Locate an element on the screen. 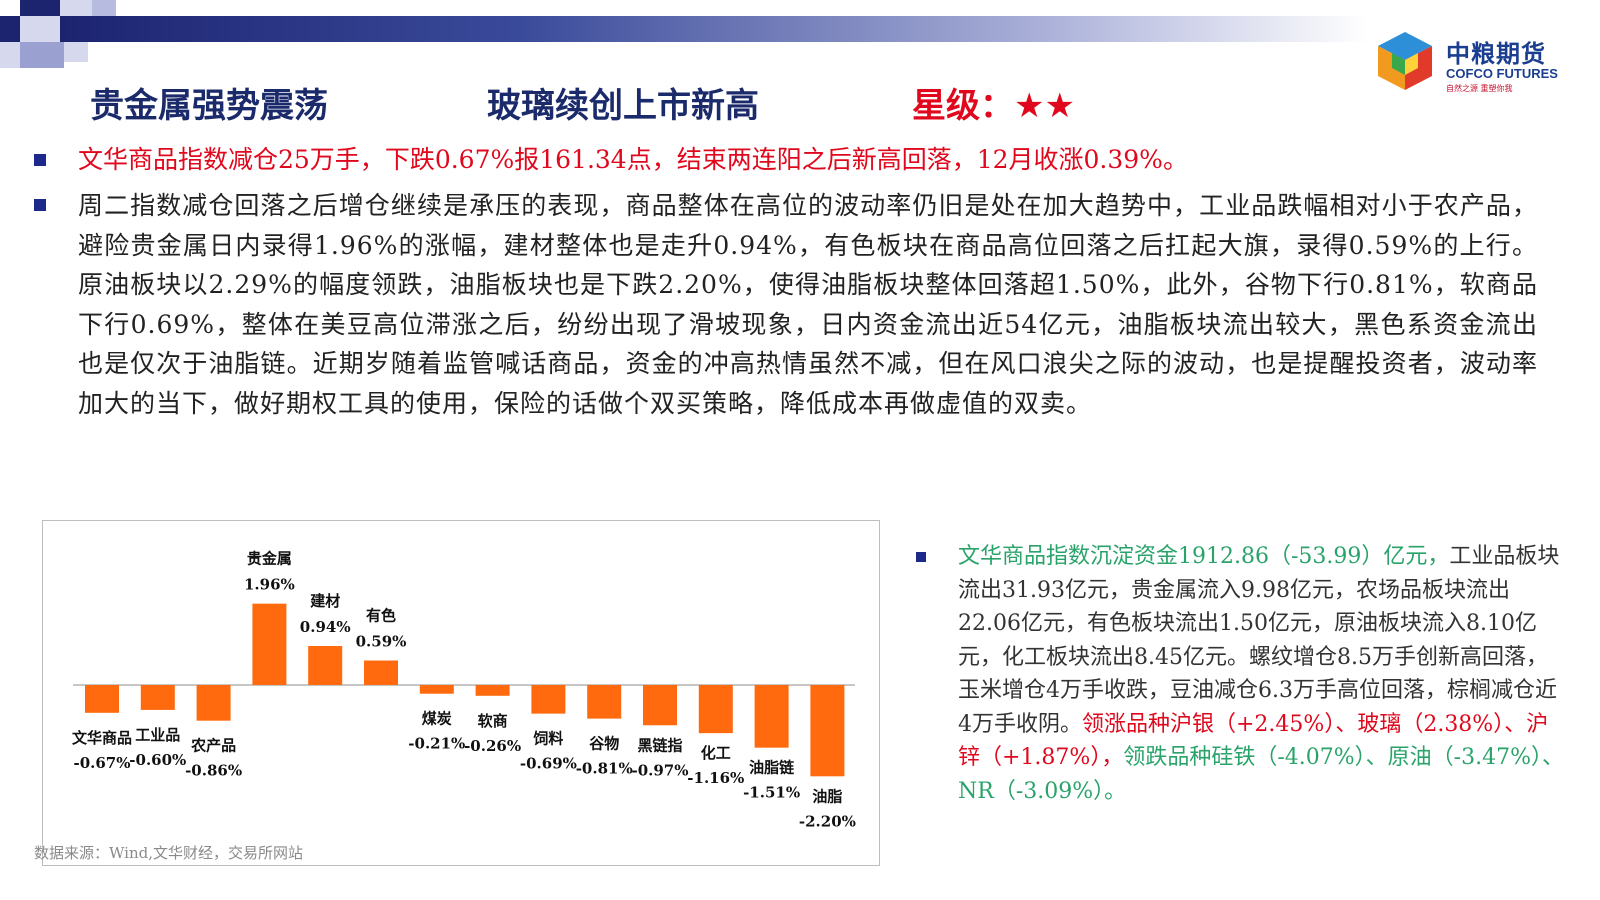 This screenshot has height=900, width=1600. category-label-2: 农产品 is located at coordinates (213, 746).